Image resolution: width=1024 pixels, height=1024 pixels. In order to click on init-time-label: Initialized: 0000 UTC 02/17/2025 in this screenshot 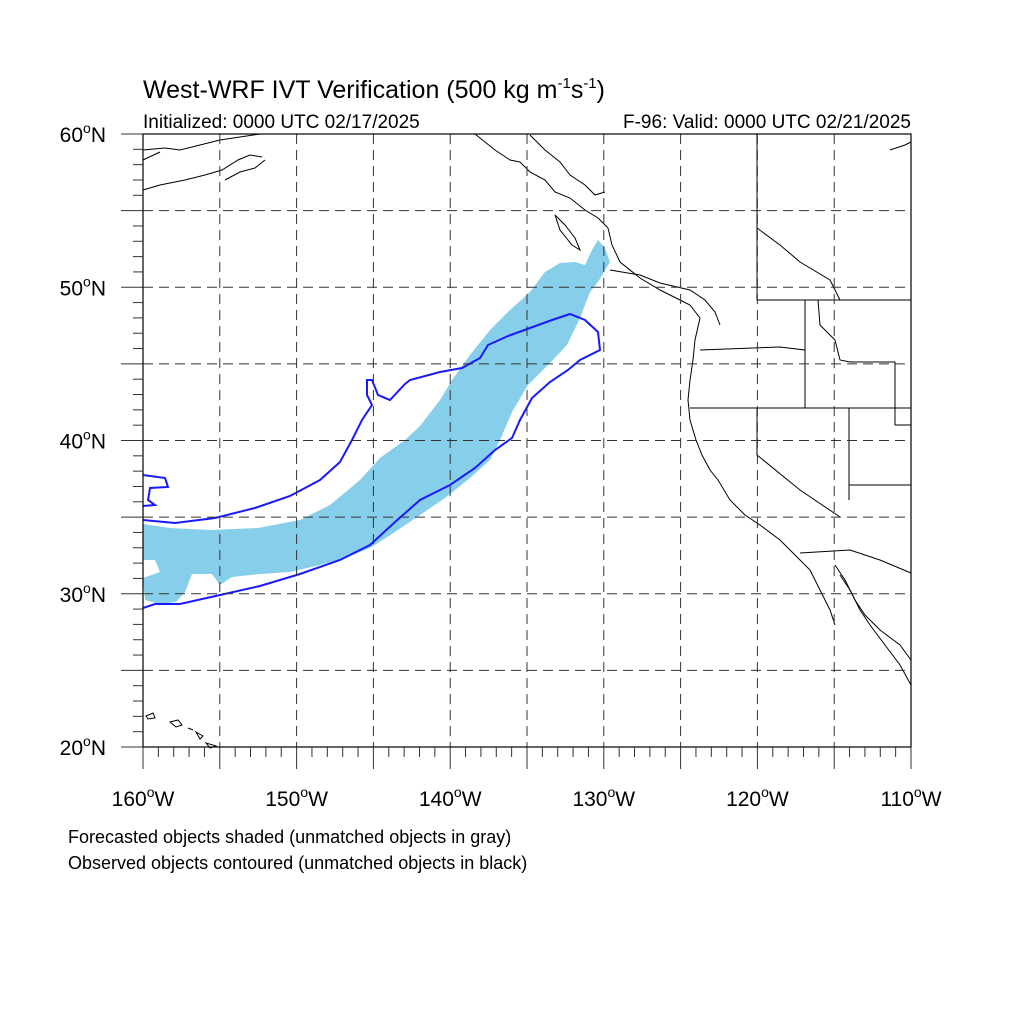, I will do `click(281, 122)`.